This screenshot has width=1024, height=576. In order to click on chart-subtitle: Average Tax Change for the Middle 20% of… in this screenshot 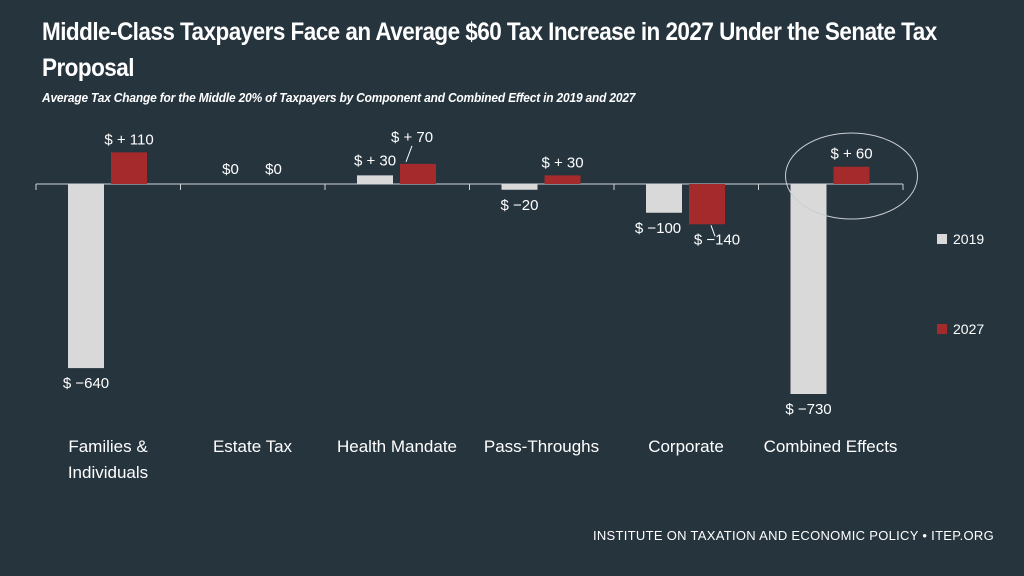, I will do `click(339, 97)`.